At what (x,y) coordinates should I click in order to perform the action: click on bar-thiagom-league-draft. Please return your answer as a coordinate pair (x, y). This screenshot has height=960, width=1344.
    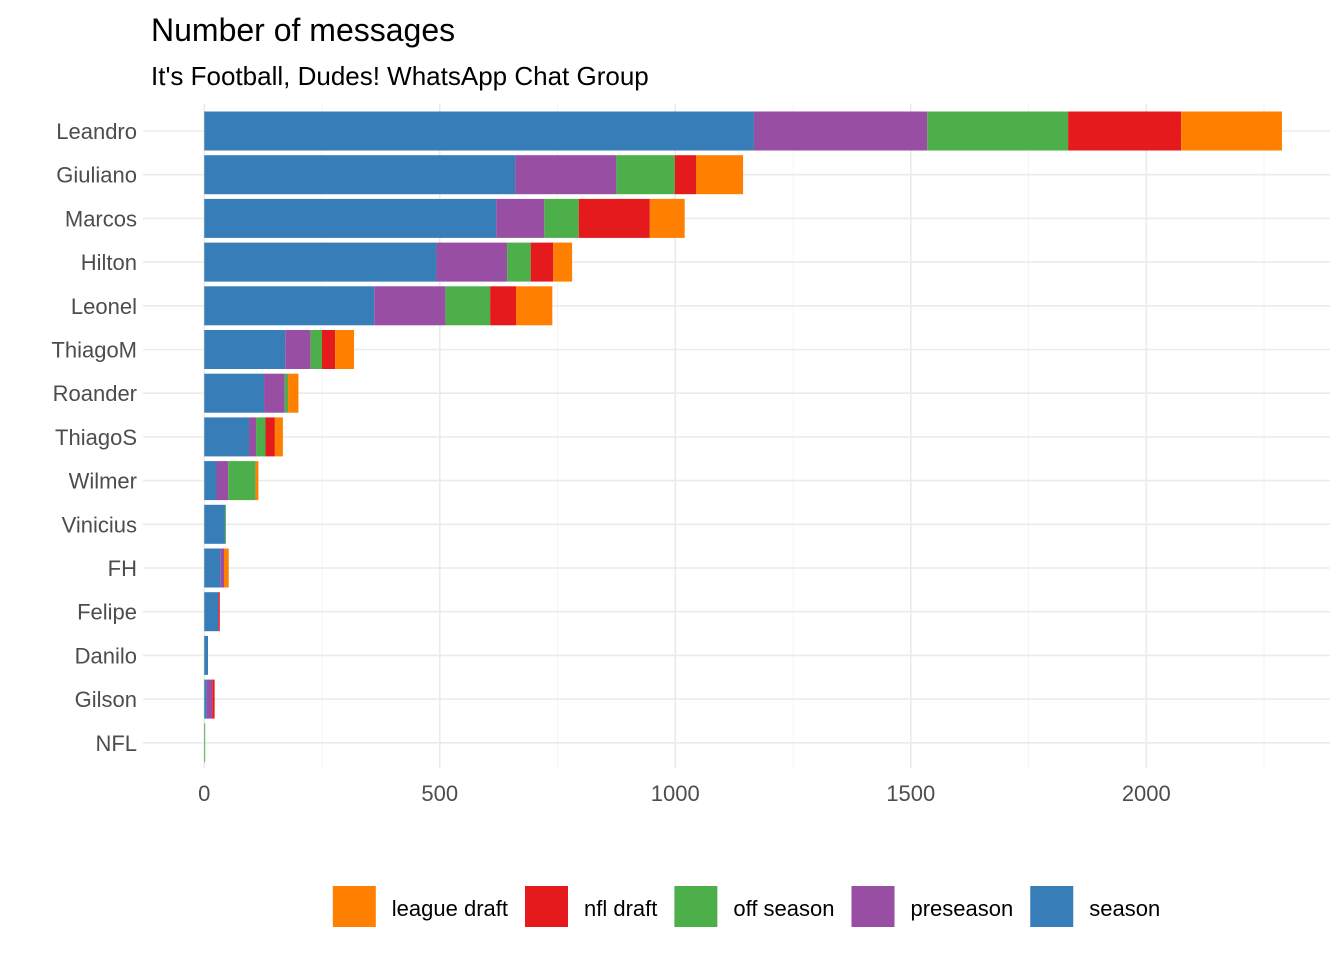
    Looking at the image, I should click on (345, 349).